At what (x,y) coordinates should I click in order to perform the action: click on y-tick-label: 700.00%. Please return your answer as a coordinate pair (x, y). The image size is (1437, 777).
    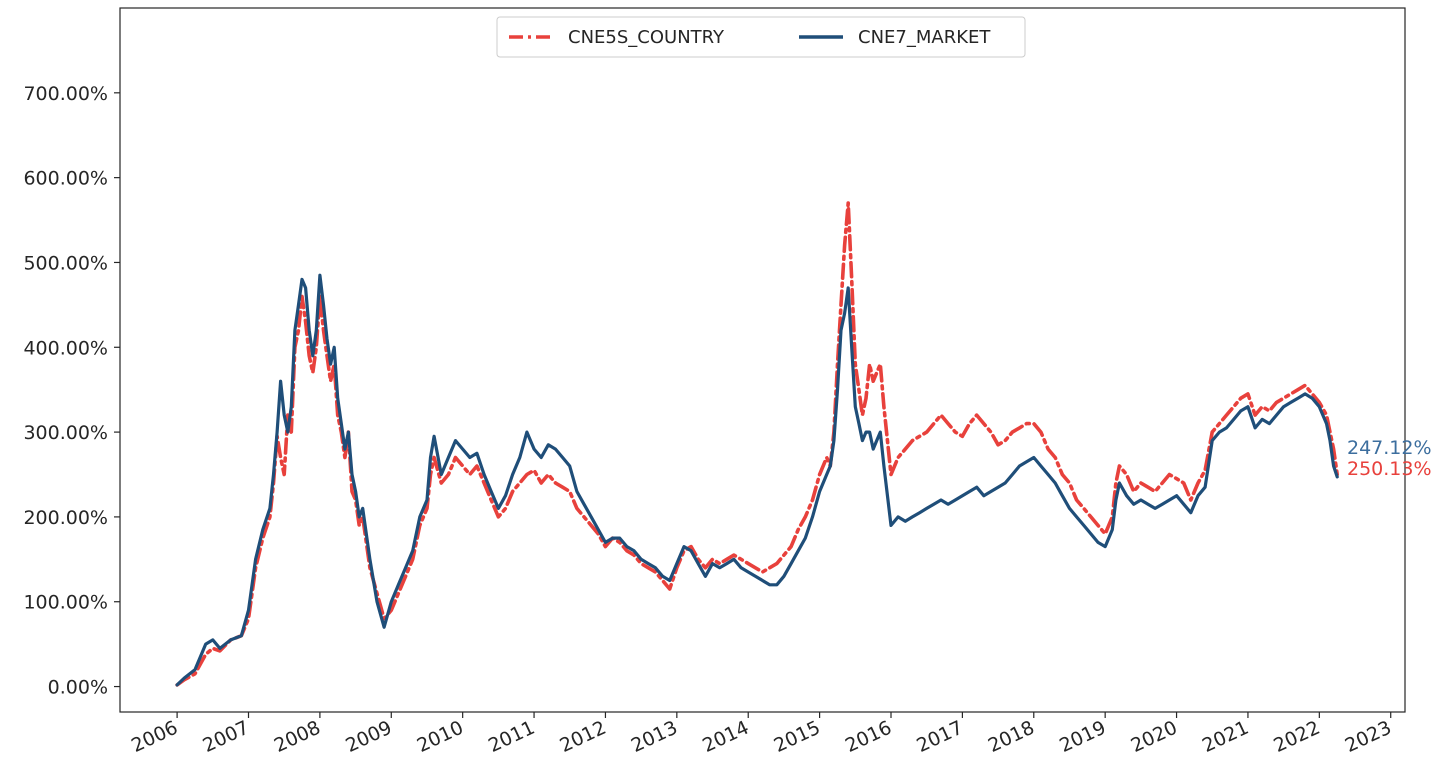
    Looking at the image, I should click on (65, 94).